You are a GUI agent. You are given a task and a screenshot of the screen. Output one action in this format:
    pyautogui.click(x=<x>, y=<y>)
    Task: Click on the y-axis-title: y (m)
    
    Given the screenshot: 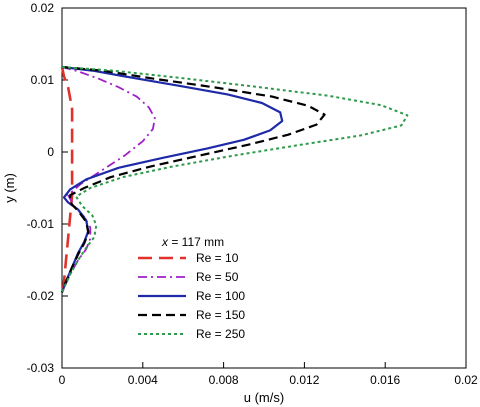 What is the action you would take?
    pyautogui.click(x=9, y=188)
    